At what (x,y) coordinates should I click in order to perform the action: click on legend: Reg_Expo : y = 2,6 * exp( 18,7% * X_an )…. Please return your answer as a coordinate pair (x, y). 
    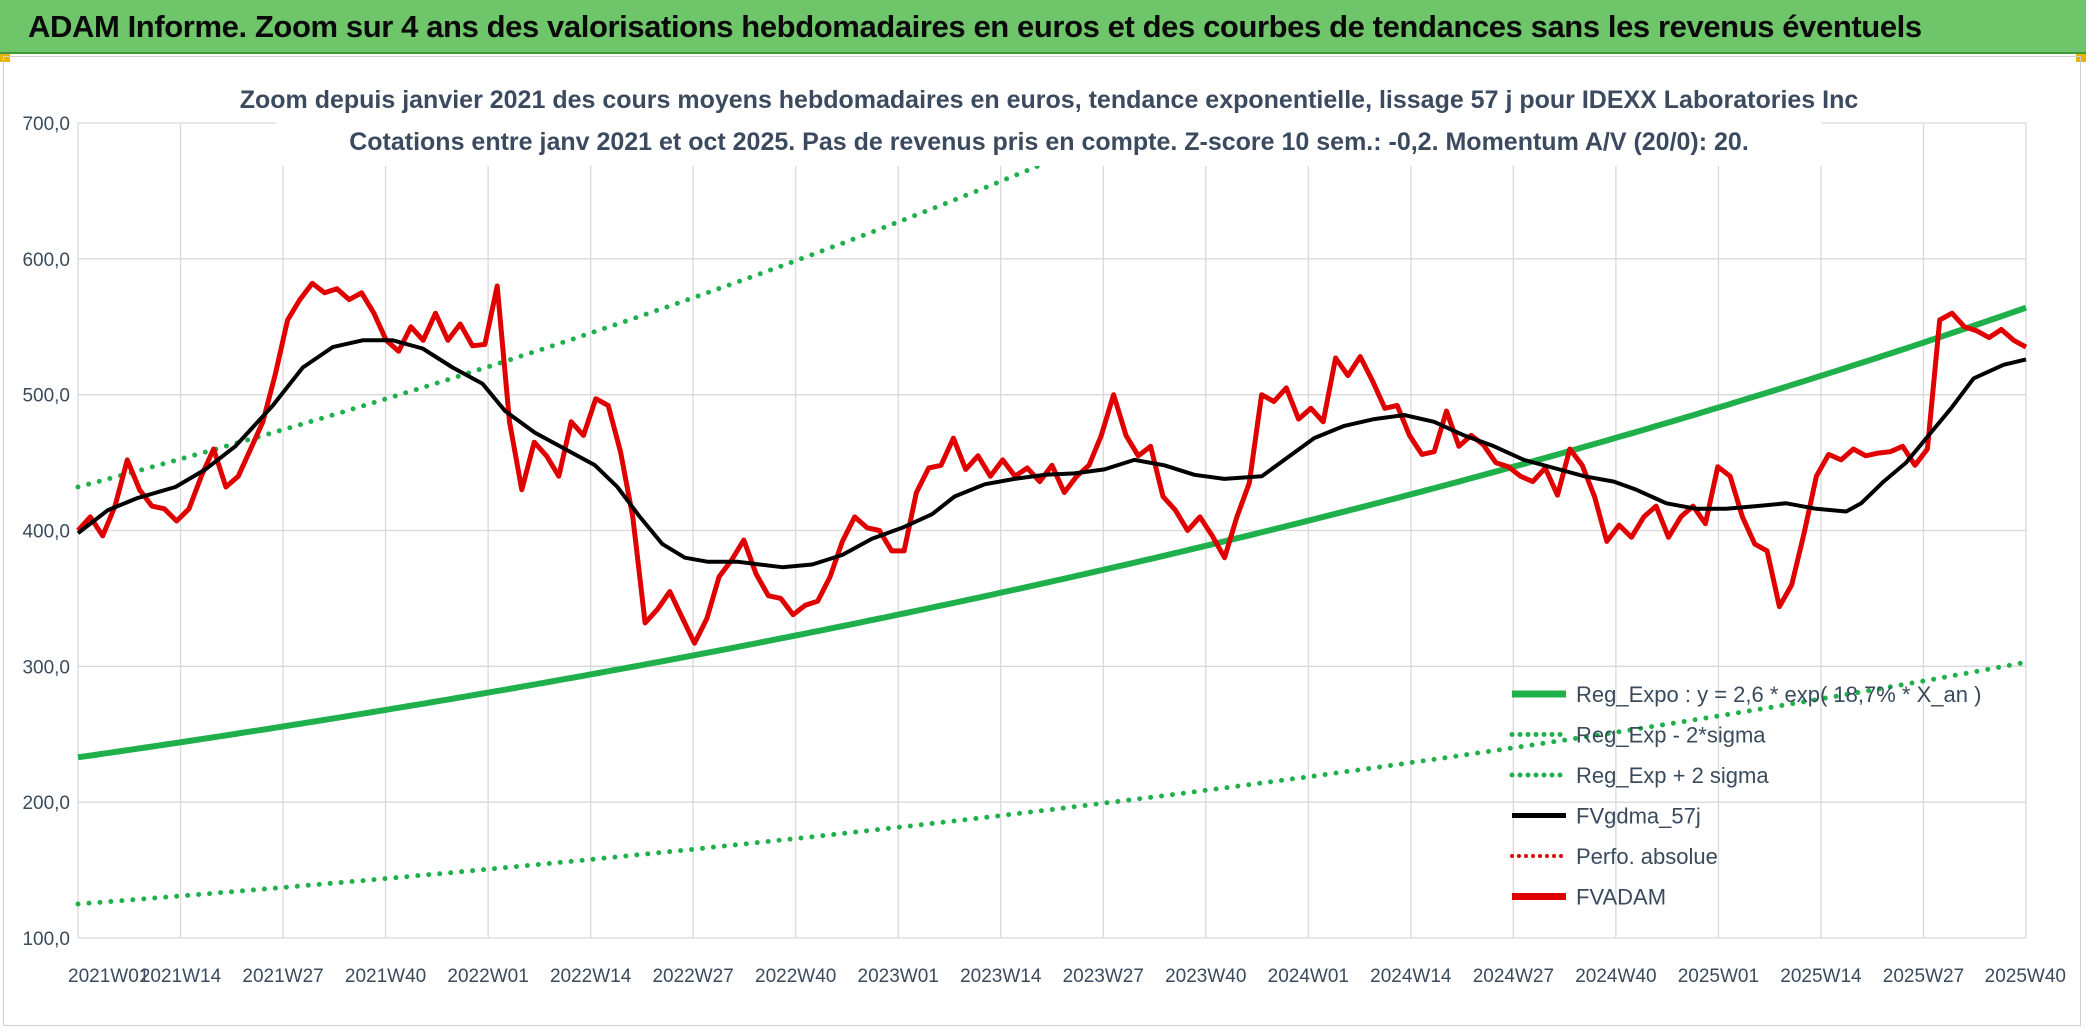
    Looking at the image, I should click on (1745, 796).